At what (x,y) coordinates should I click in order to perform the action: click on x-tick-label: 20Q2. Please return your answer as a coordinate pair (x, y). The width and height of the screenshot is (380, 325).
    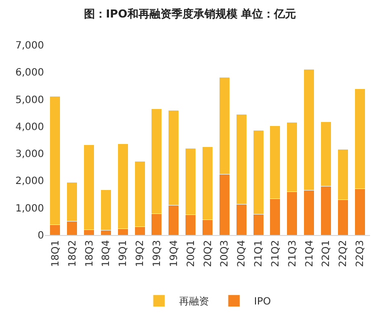
    Looking at the image, I should click on (208, 253).